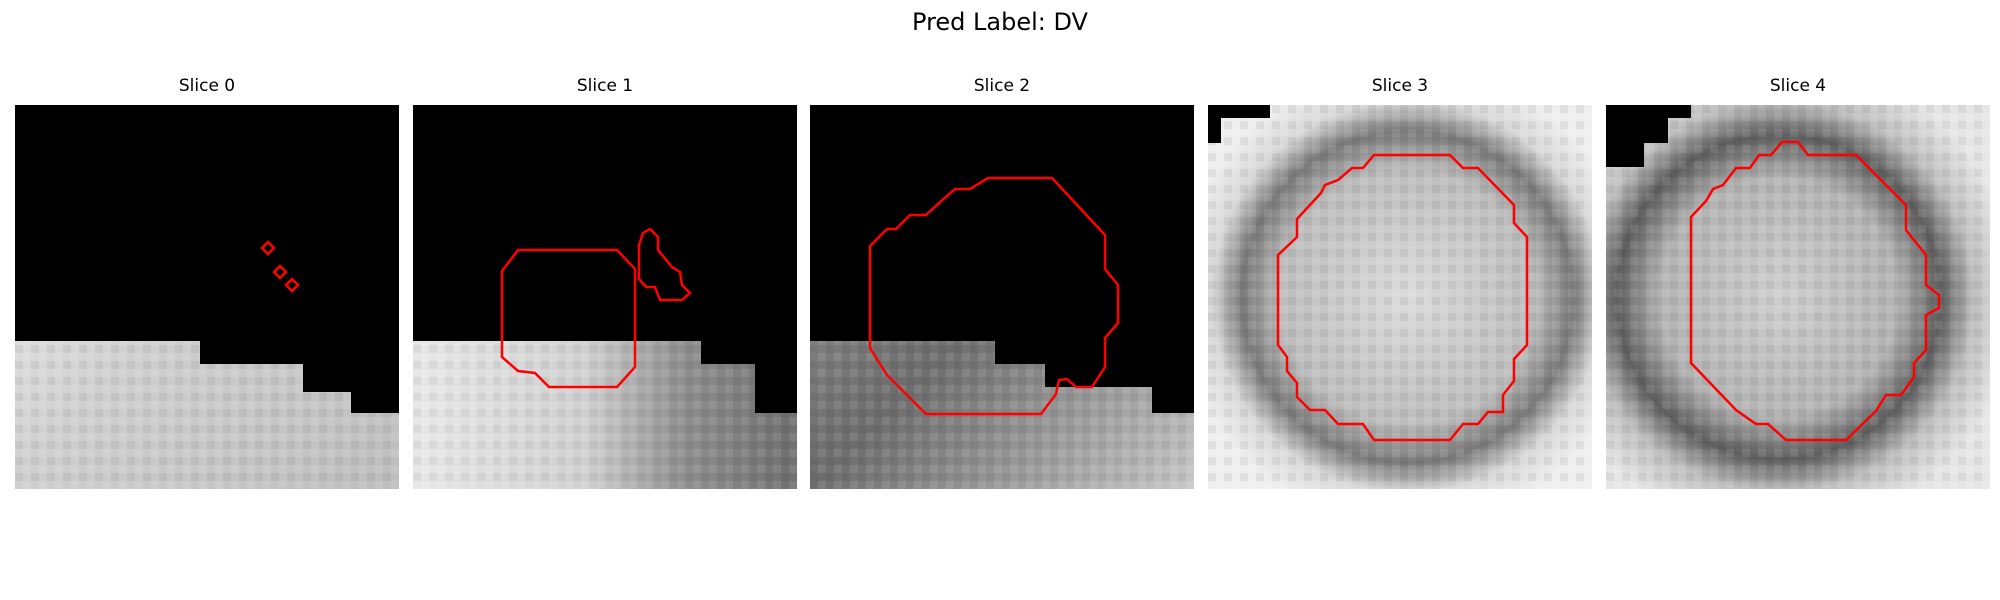  I want to click on slice-title-3: Slice 3, so click(1400, 86).